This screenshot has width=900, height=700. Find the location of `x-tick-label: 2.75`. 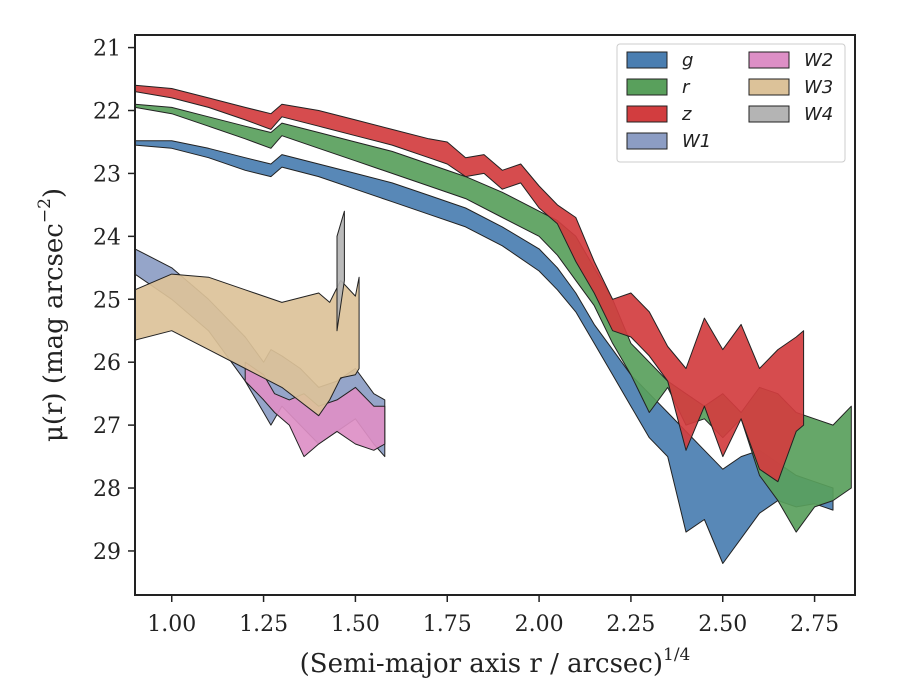

x-tick-label: 2.75 is located at coordinates (814, 624).